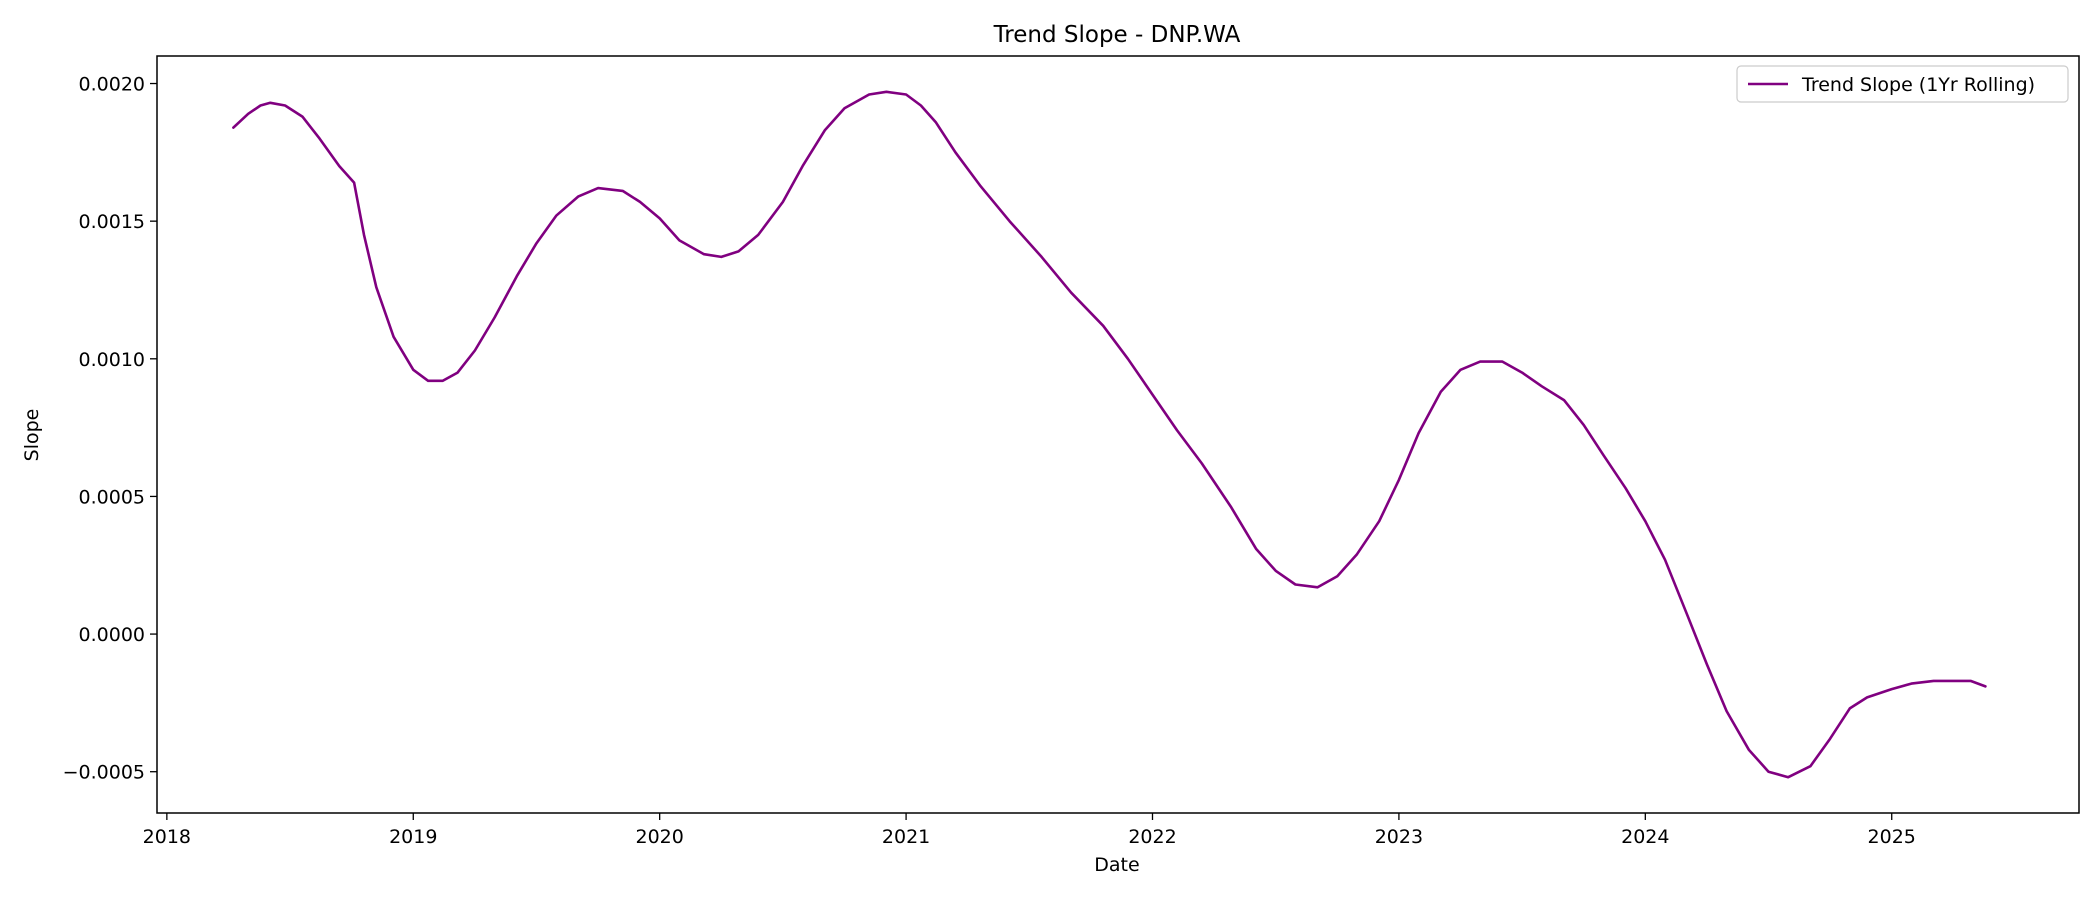  What do you see at coordinates (1029, 830) in the screenshot?
I see `x-axis: 2018 2019 2020 2021 2022 2023 2024 2025` at bounding box center [1029, 830].